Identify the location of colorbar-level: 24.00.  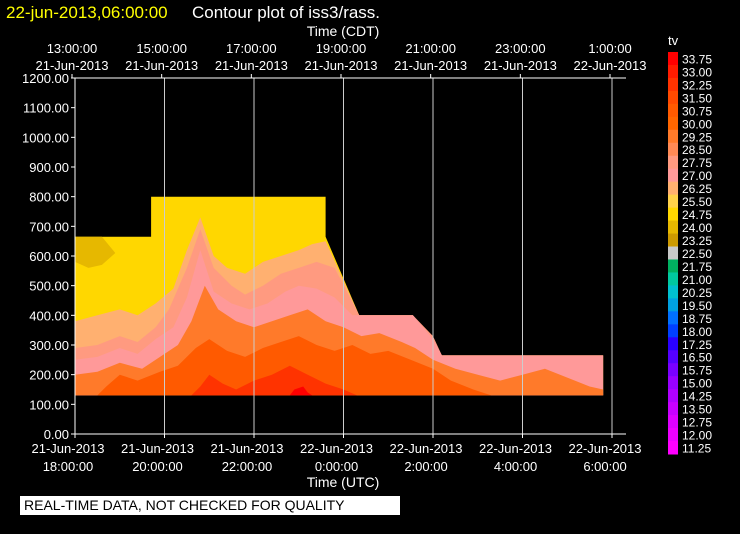
(697, 228).